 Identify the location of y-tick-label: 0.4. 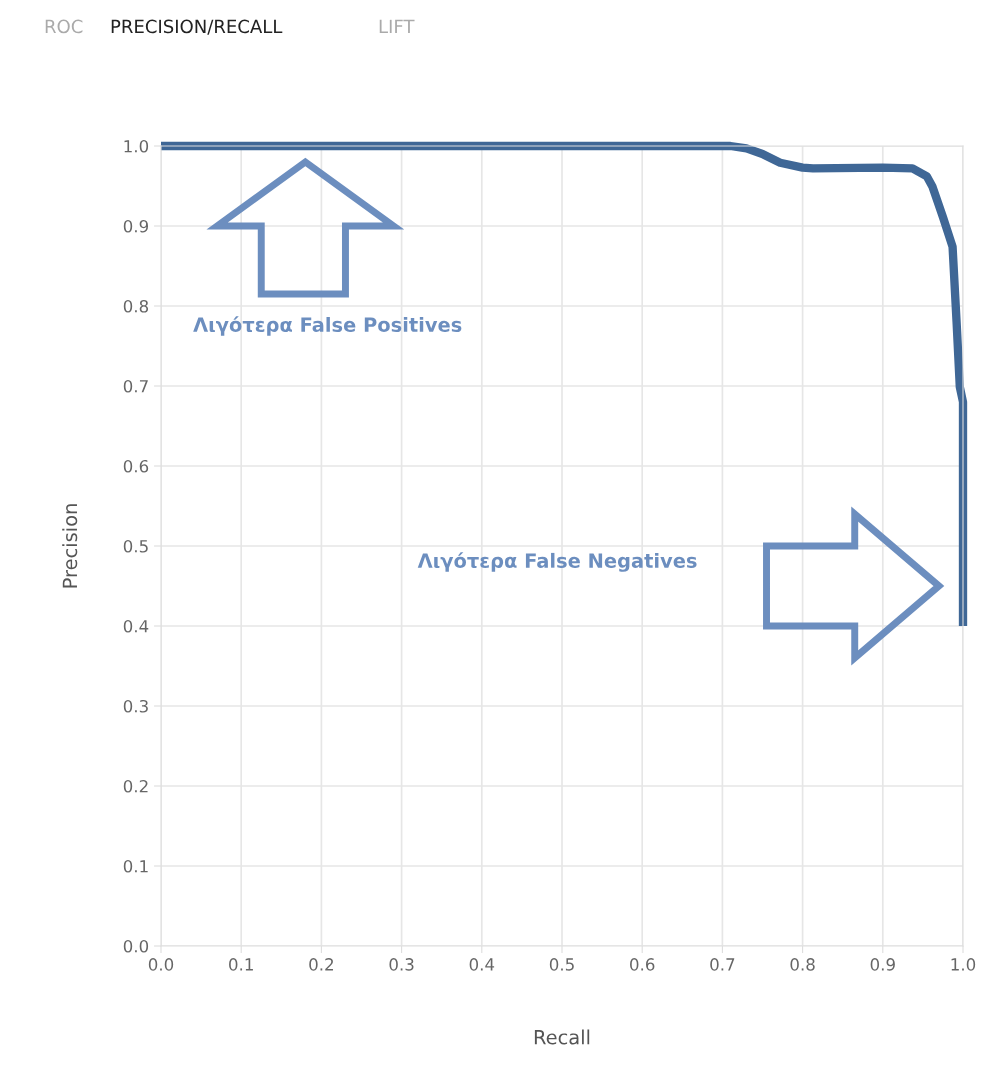
(136, 626).